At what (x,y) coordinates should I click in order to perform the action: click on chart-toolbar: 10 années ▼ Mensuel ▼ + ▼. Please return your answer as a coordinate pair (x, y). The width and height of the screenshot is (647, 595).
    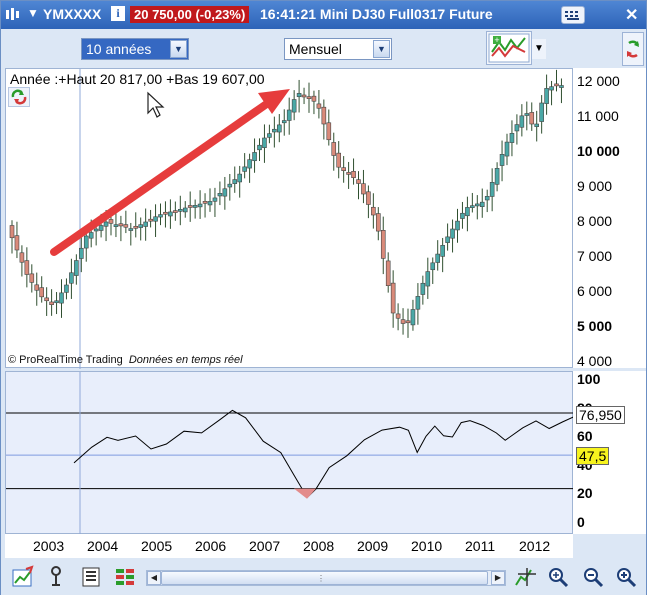
    Looking at the image, I should click on (323, 48).